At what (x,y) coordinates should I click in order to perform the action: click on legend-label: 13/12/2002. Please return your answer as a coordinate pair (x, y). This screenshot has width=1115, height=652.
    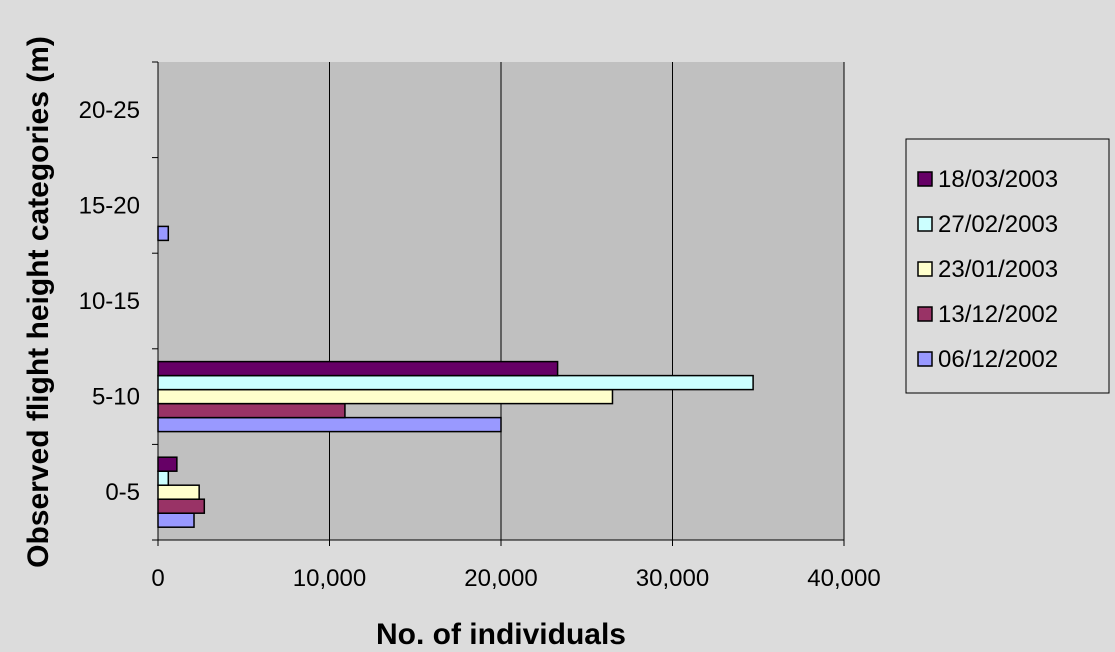
    Looking at the image, I should click on (998, 314).